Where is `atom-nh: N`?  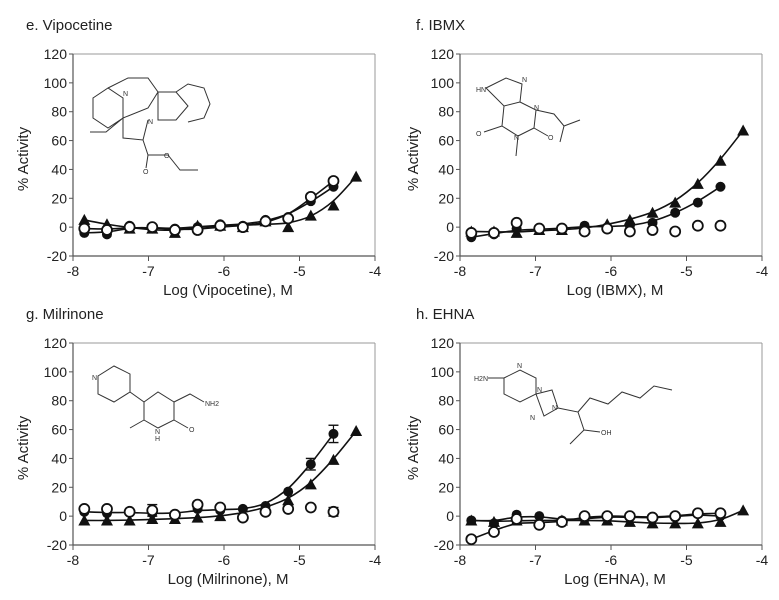 atom-nh: N is located at coordinates (157, 432).